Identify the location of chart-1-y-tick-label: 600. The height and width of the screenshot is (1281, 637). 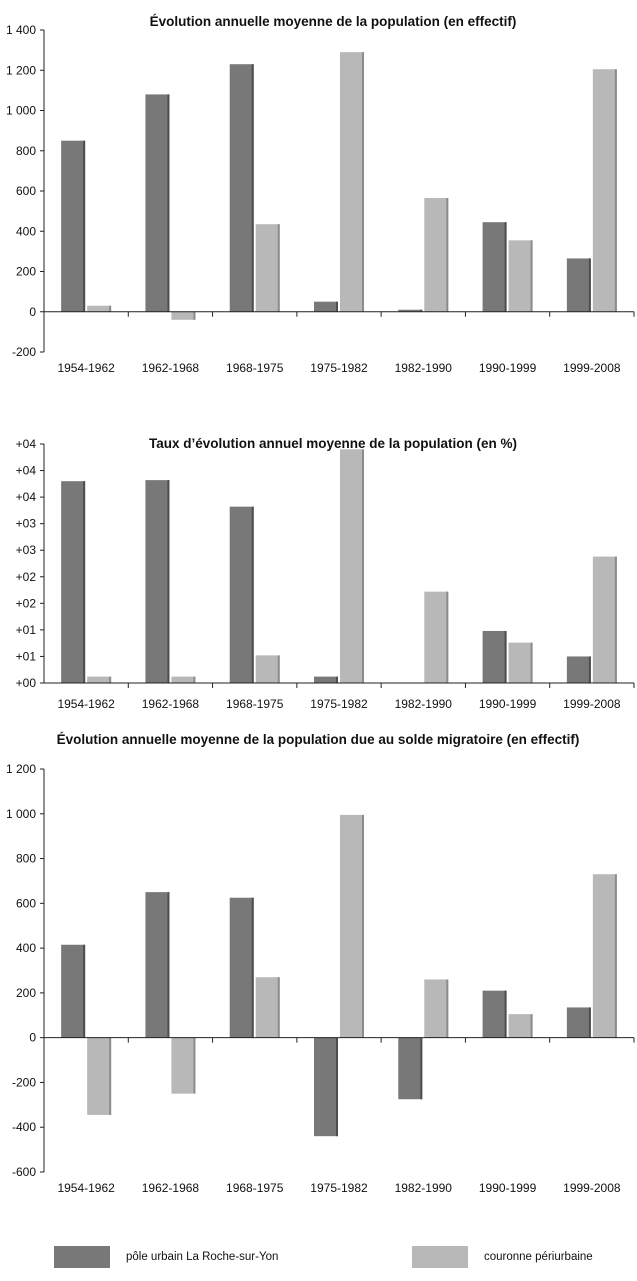
(26, 191).